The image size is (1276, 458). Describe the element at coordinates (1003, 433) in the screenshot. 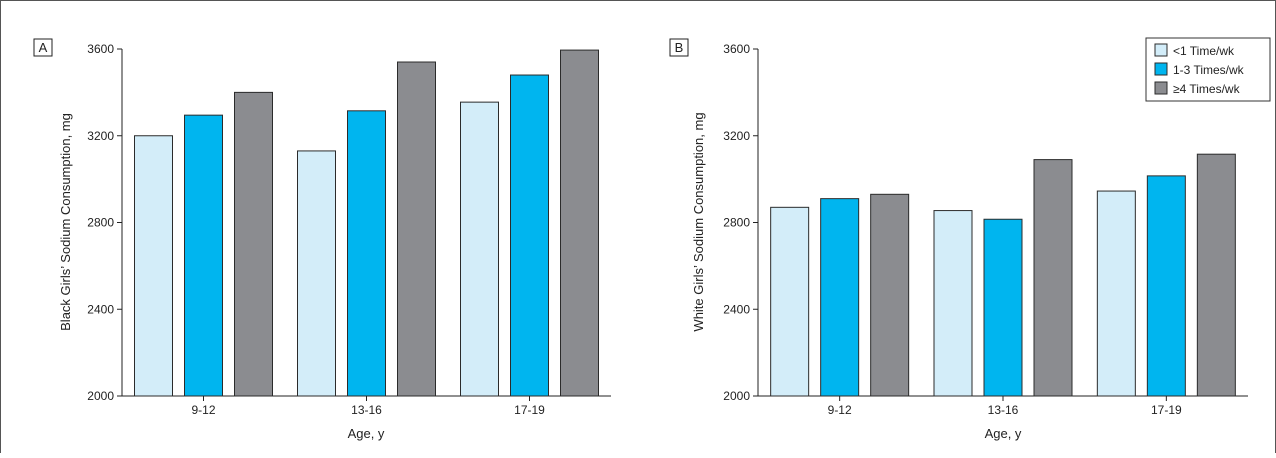

I see `panel-b-x-axis-title: Age, y` at that location.